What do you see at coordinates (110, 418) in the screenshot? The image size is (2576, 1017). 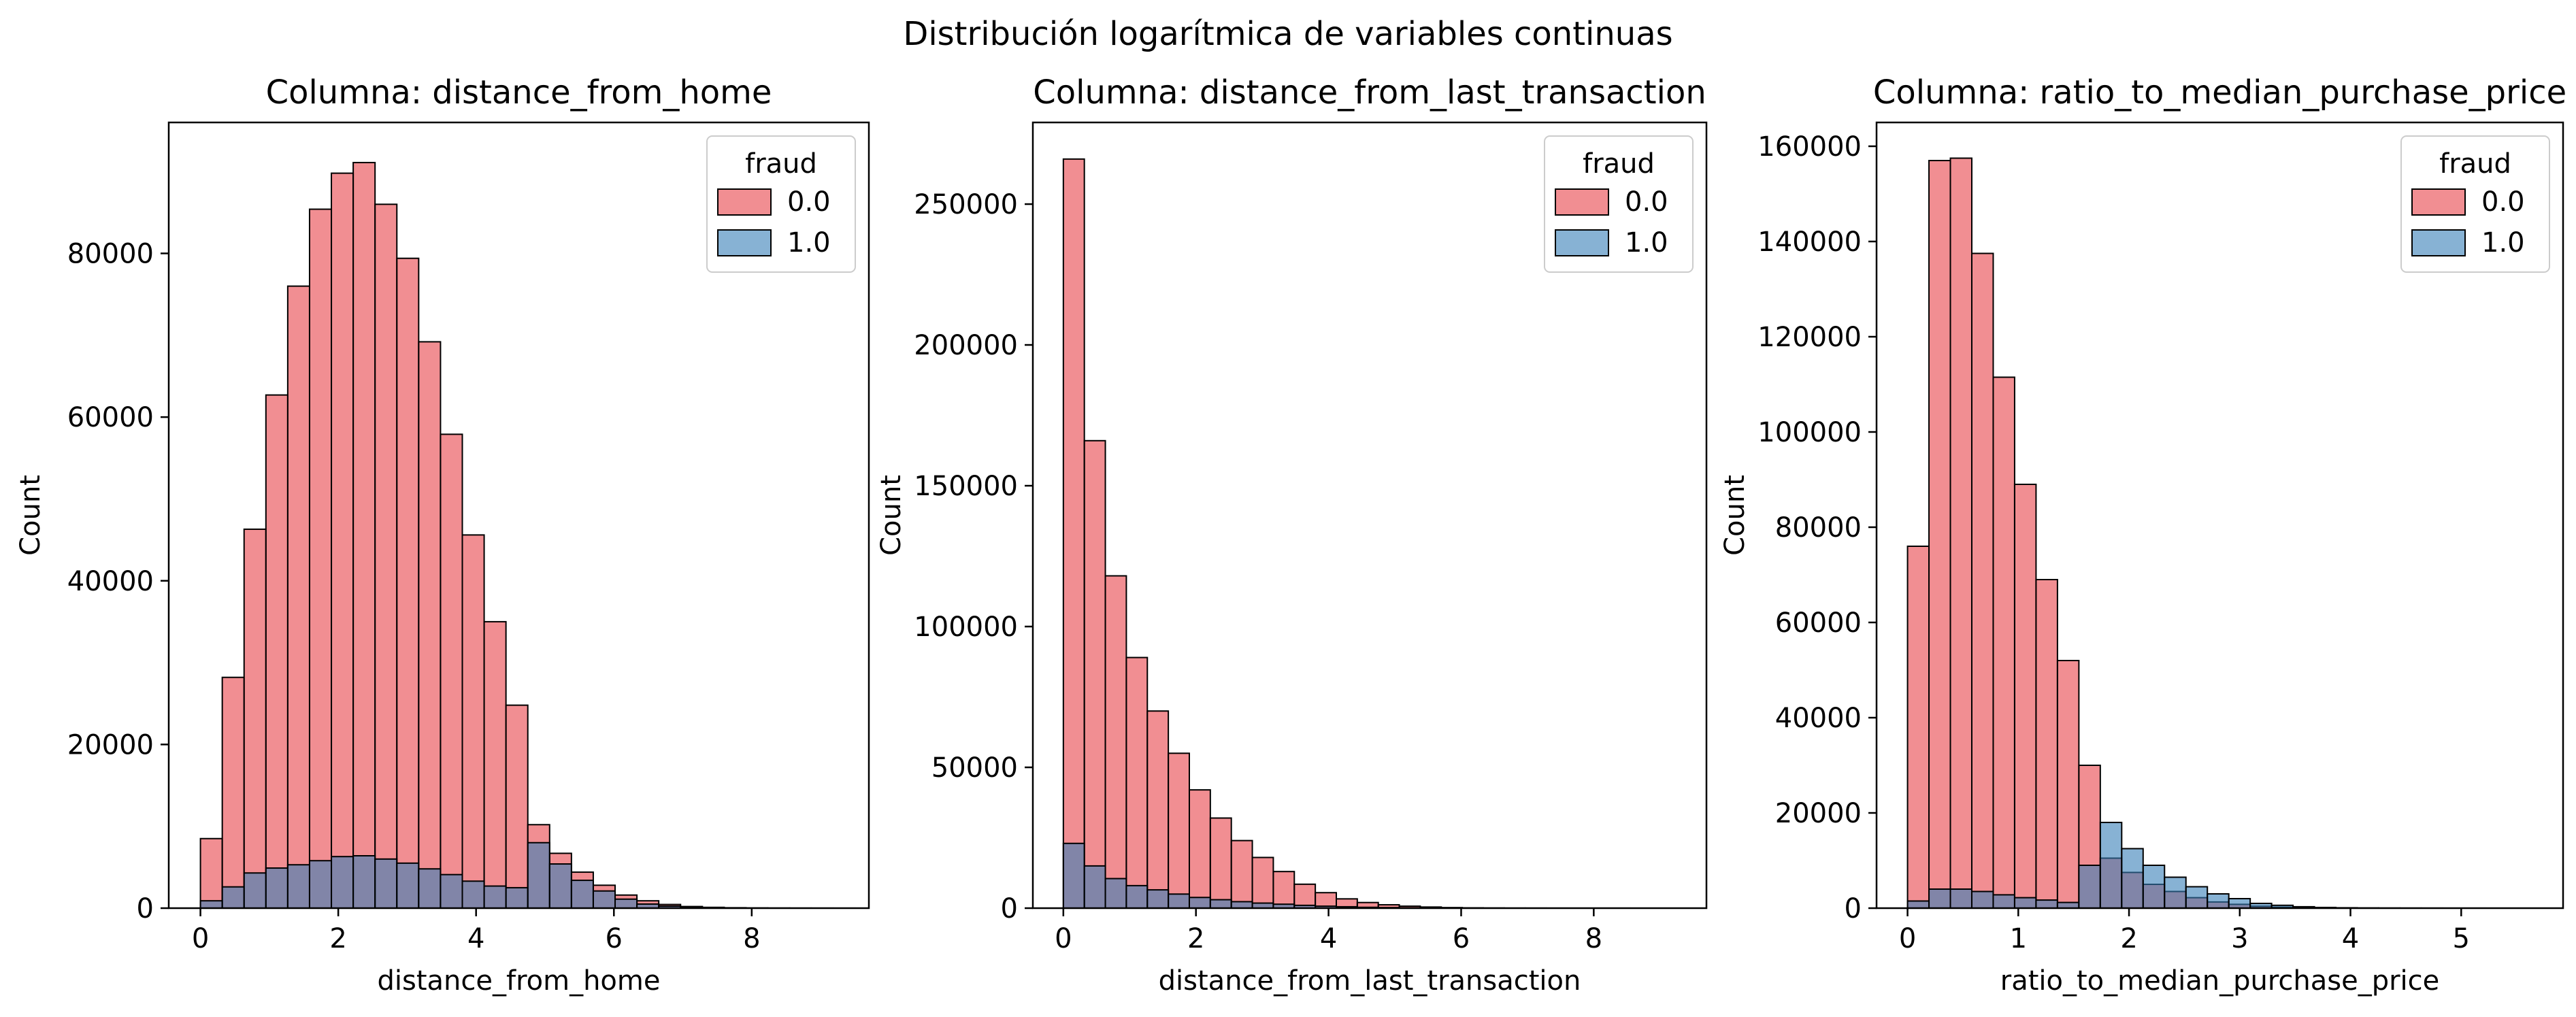 I see `y-tick-label: 60000` at bounding box center [110, 418].